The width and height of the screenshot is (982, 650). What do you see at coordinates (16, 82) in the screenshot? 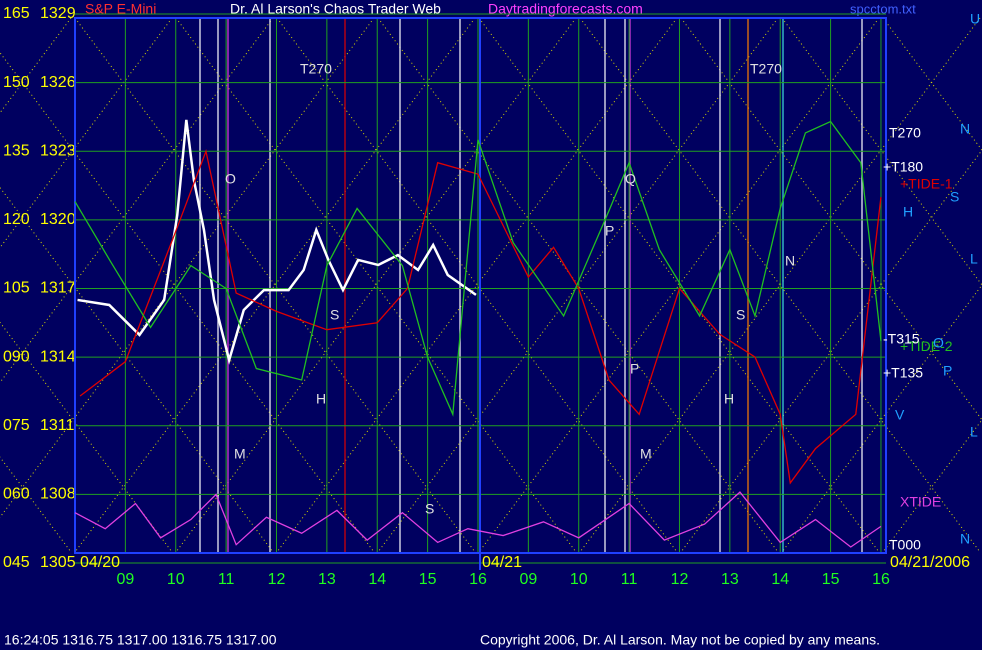
I see `y2-tick-label: 150` at bounding box center [16, 82].